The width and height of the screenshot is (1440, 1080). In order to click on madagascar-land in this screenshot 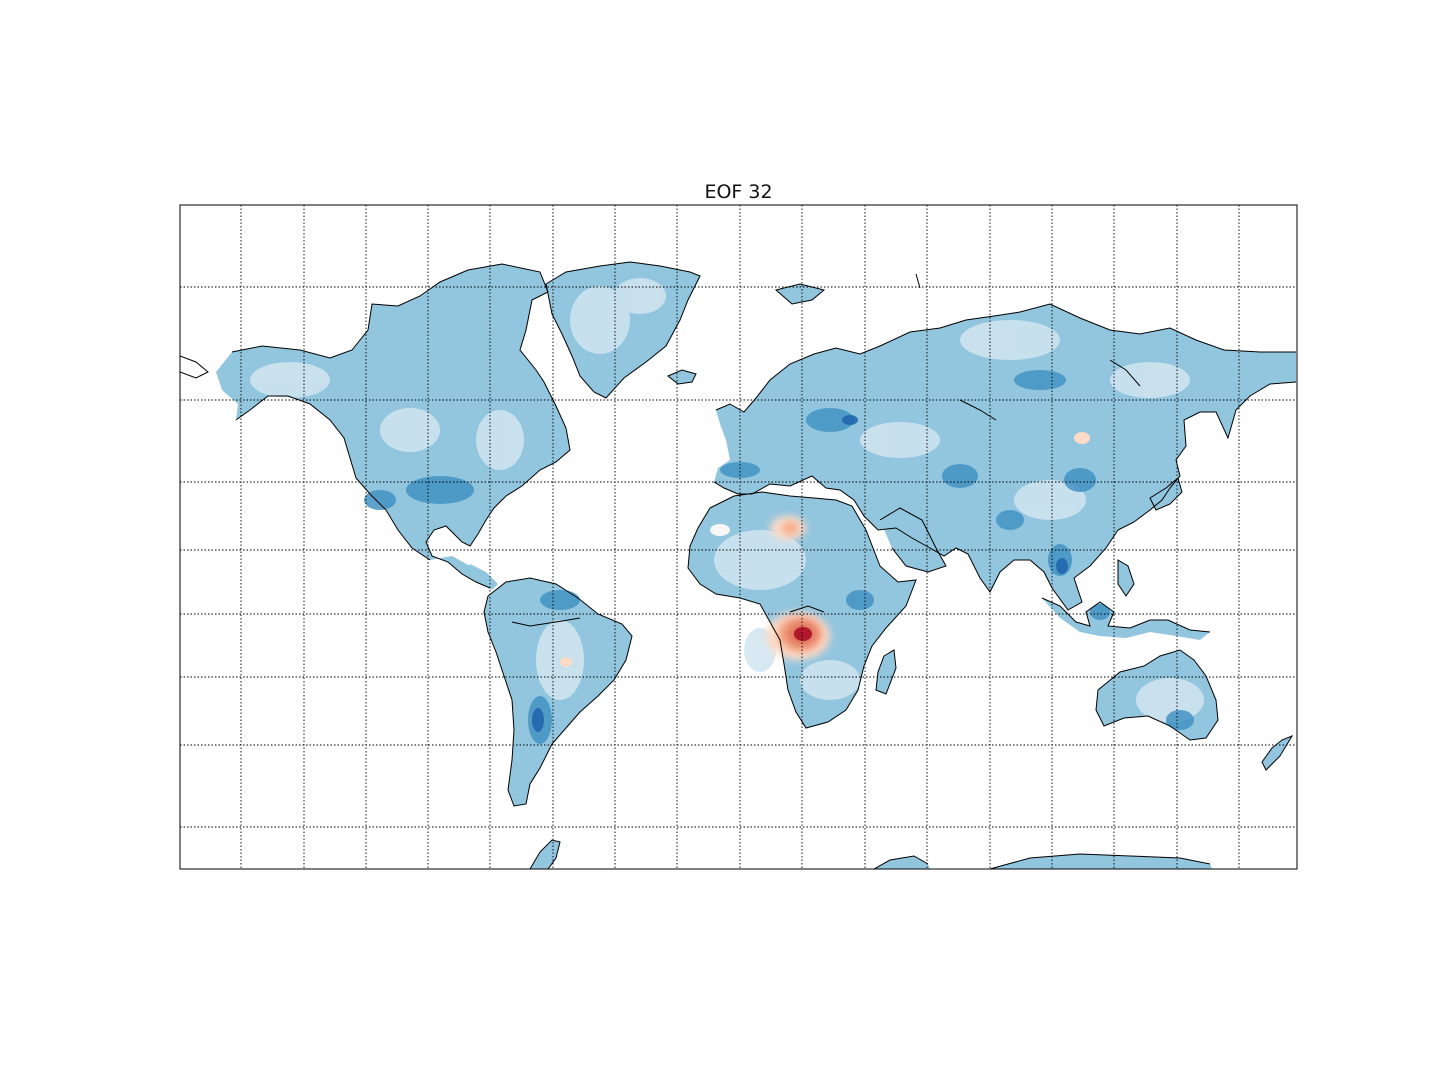, I will do `click(886, 672)`.